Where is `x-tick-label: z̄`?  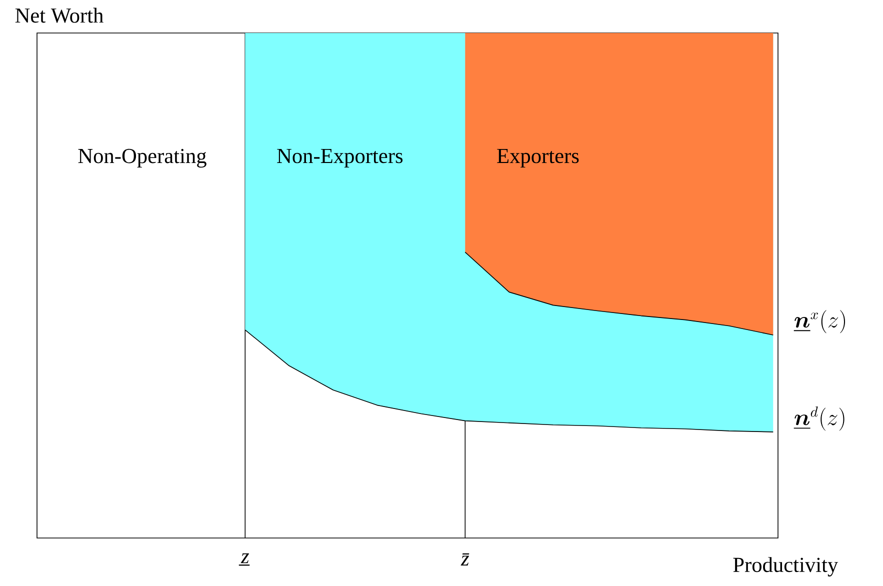 x-tick-label: z̄ is located at coordinates (465, 559).